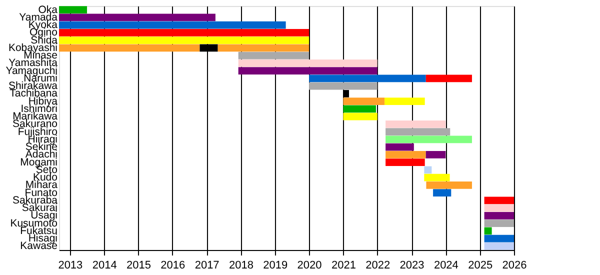  I want to click on x-tick-label: 2021, so click(343, 266).